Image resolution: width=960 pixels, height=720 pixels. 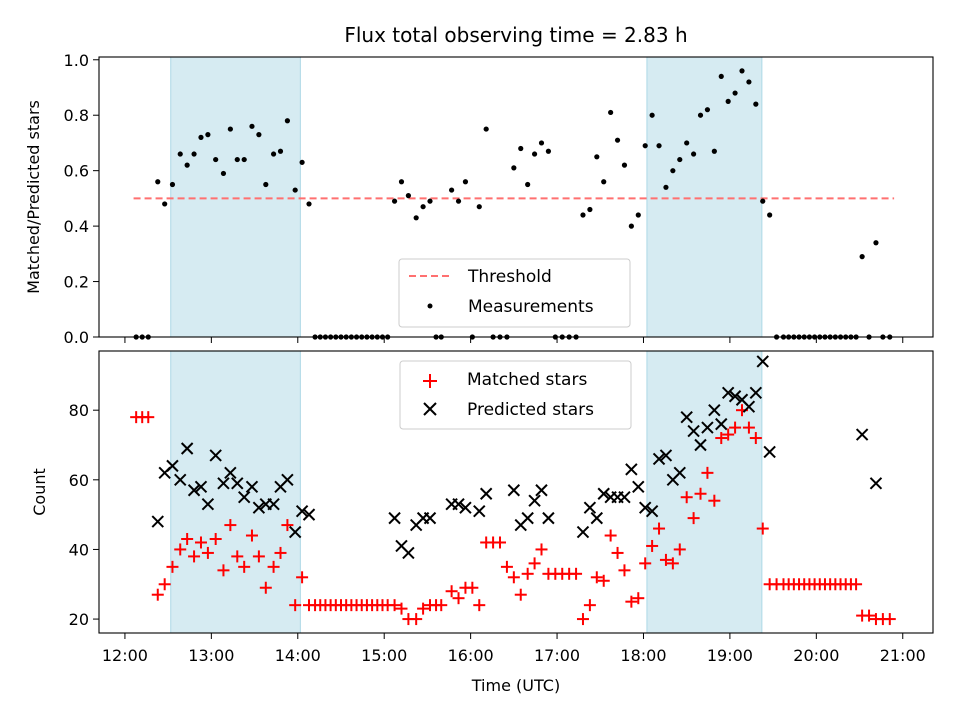 What do you see at coordinates (515, 395) in the screenshot?
I see `bottom-legend: Matched stars Predicted stars` at bounding box center [515, 395].